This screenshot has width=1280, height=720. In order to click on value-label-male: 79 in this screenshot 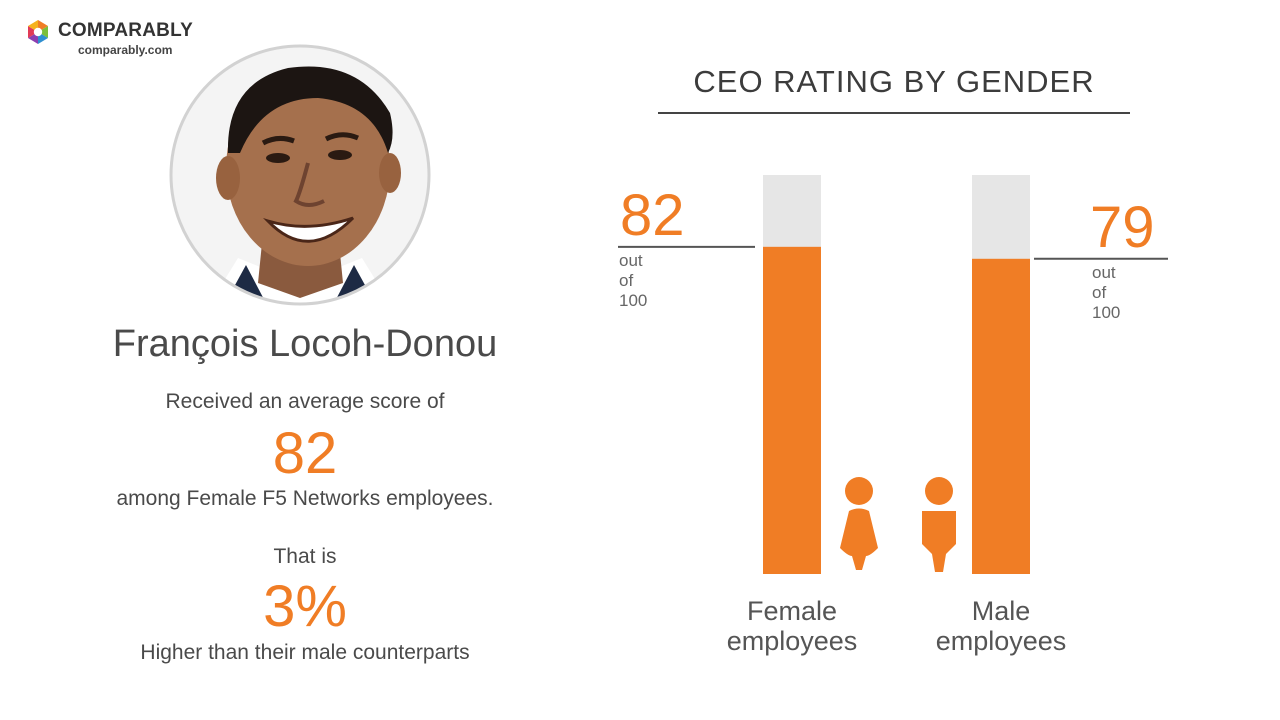, I will do `click(1122, 227)`.